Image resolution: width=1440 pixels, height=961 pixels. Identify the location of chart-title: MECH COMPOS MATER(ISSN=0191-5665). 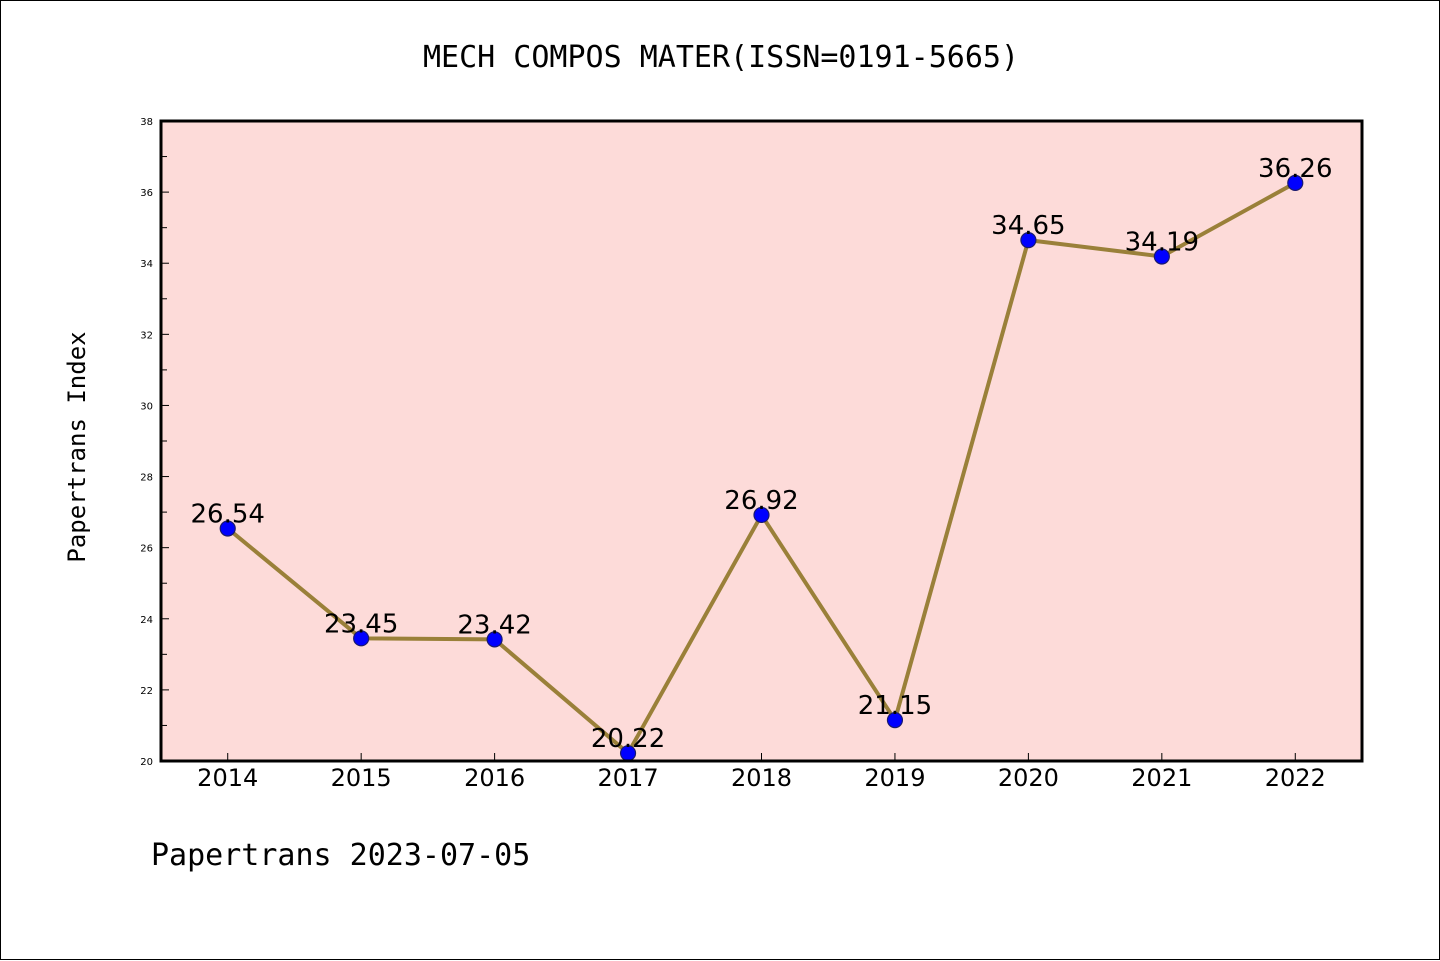
(721, 57).